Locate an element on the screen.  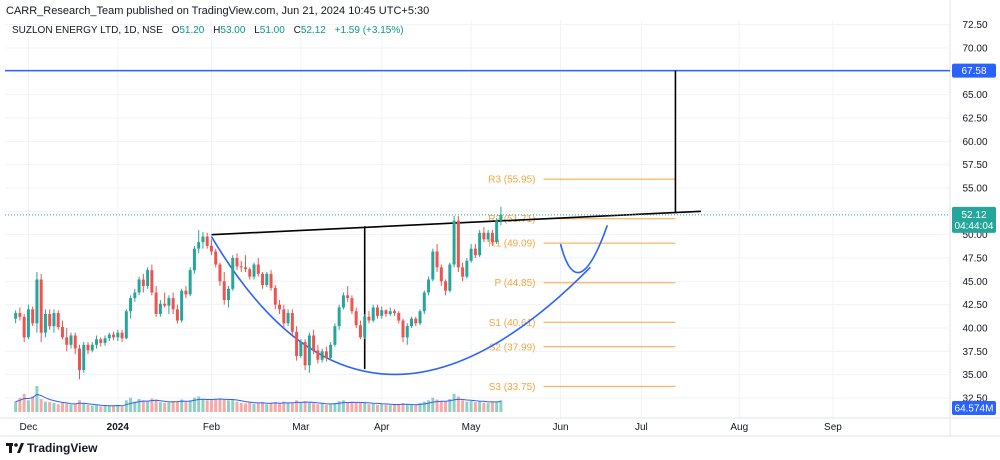
price-axis-label: 62.50 is located at coordinates (974, 119).